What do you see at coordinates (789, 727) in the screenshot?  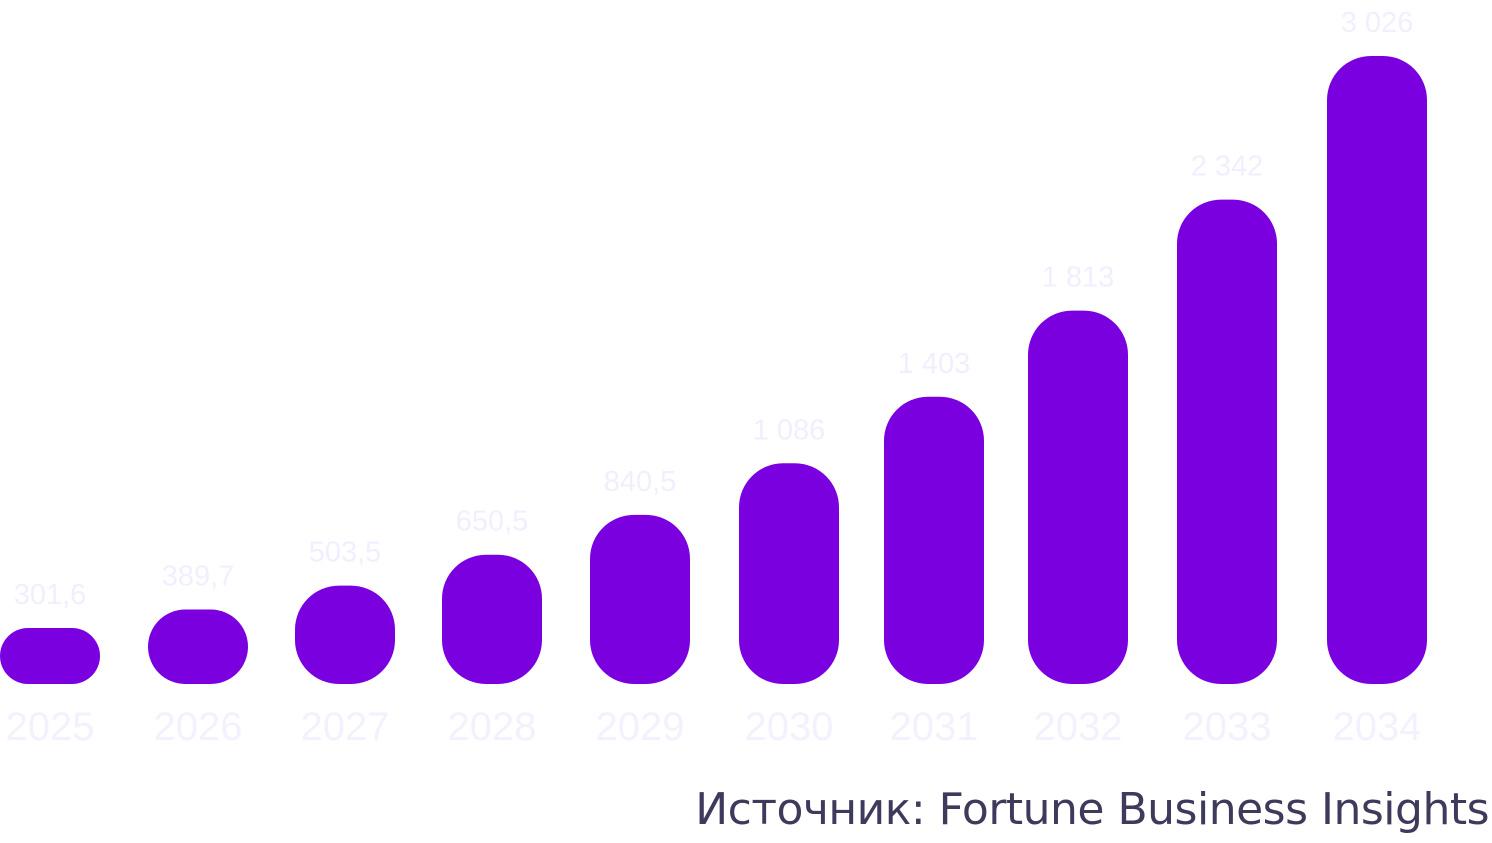 I see `year-label-2030: 2030` at bounding box center [789, 727].